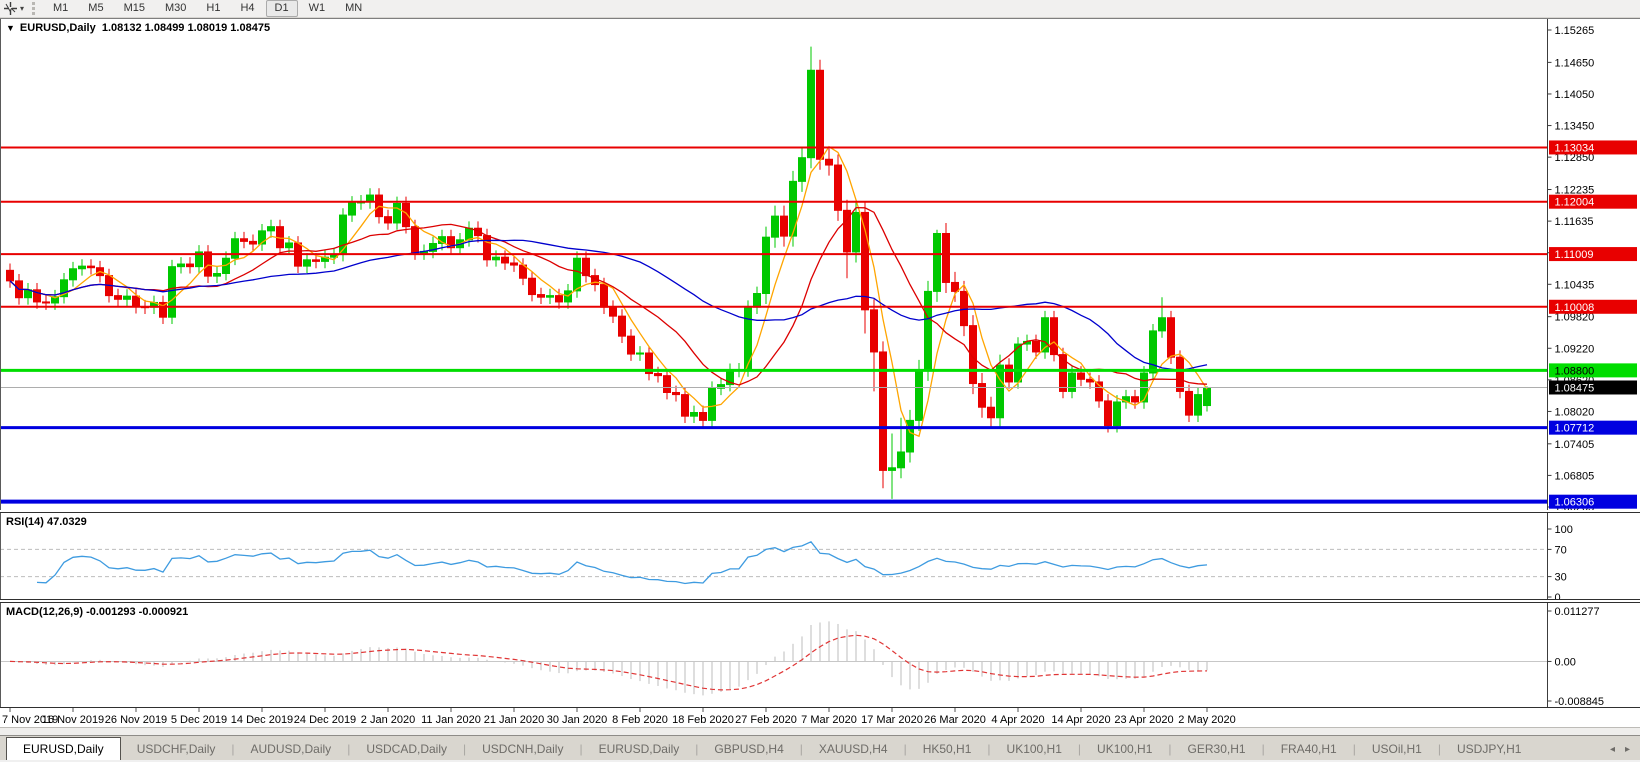 The width and height of the screenshot is (1640, 762). What do you see at coordinates (820, 601) in the screenshot?
I see `pane-splitter` at bounding box center [820, 601].